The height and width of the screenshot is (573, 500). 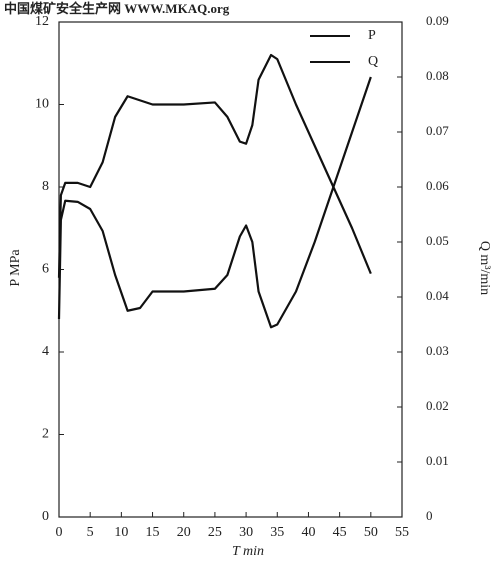 I want to click on x-tick-label: 40, so click(x=308, y=532).